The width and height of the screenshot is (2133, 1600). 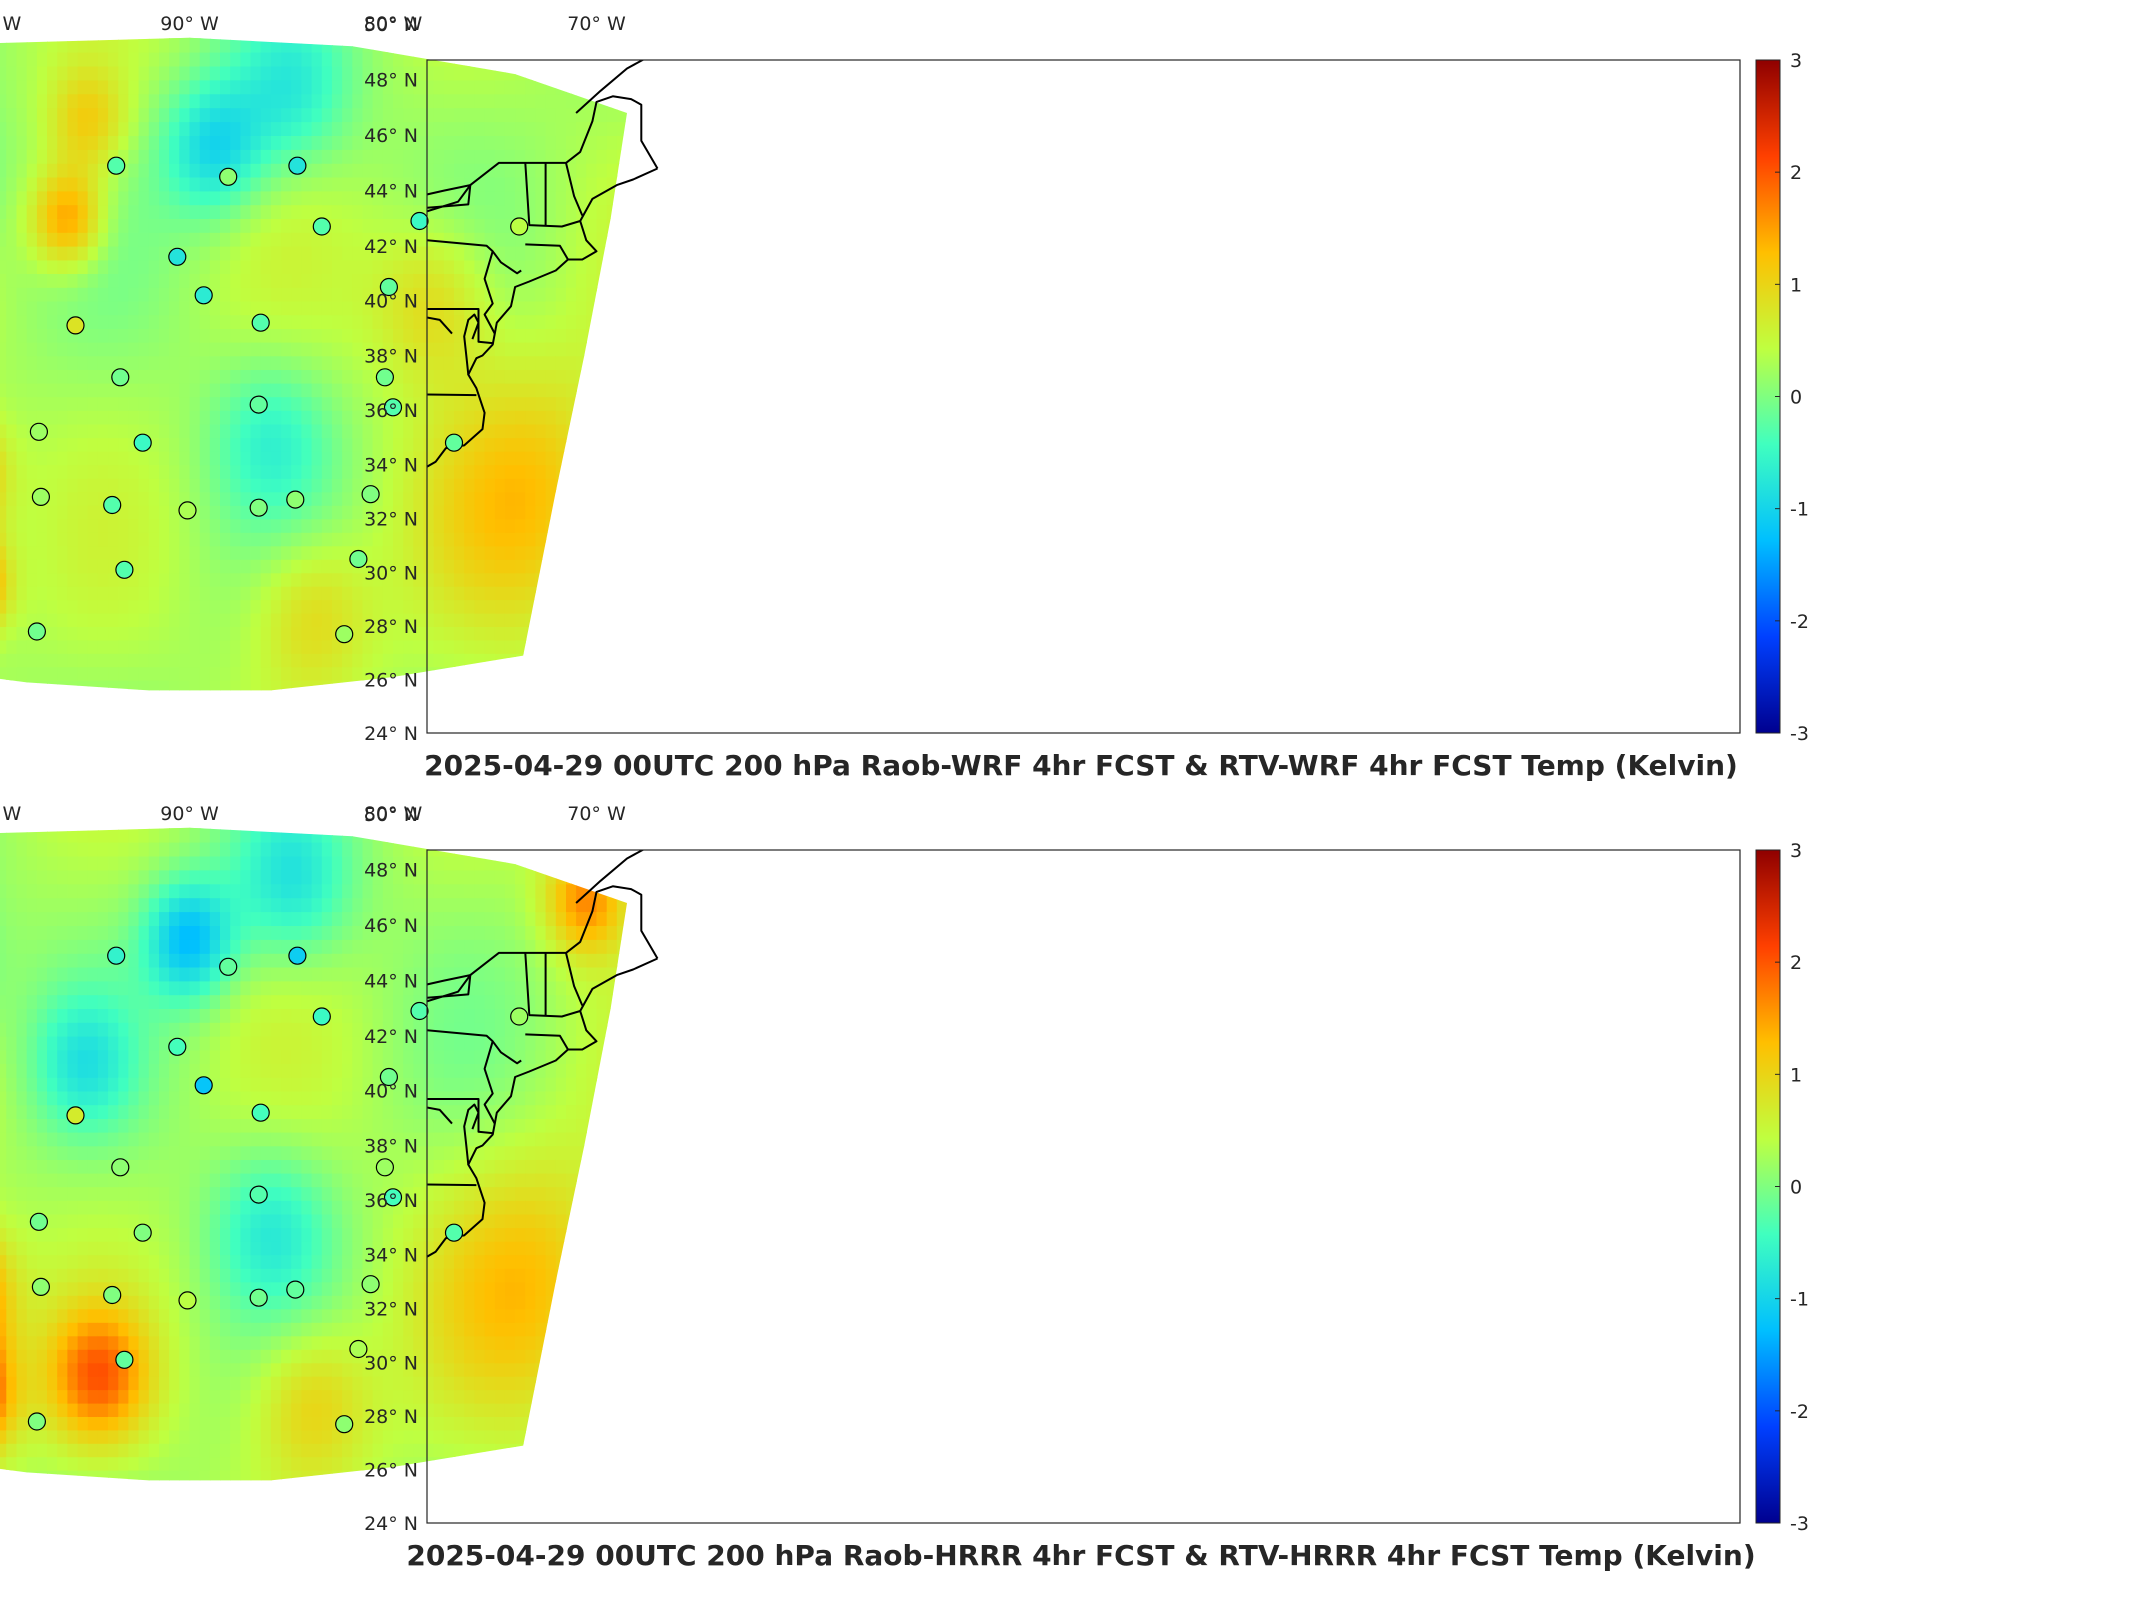 What do you see at coordinates (391, 81) in the screenshot?
I see `latitude-tick-label: 48° N` at bounding box center [391, 81].